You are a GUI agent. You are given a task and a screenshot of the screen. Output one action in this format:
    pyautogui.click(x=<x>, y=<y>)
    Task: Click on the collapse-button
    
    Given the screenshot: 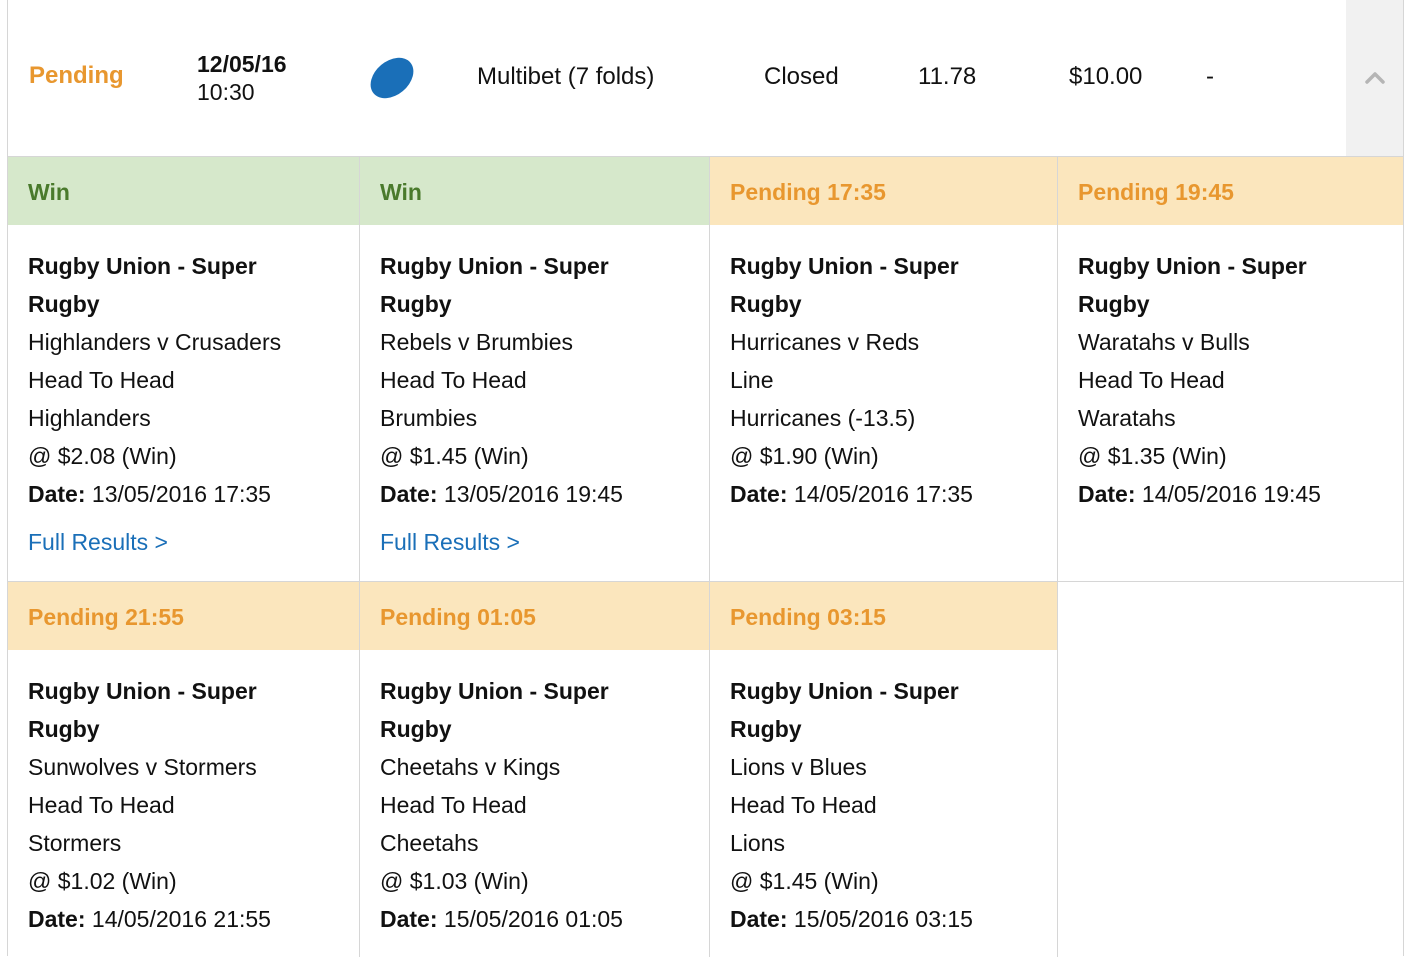 What is the action you would take?
    pyautogui.click(x=1374, y=78)
    